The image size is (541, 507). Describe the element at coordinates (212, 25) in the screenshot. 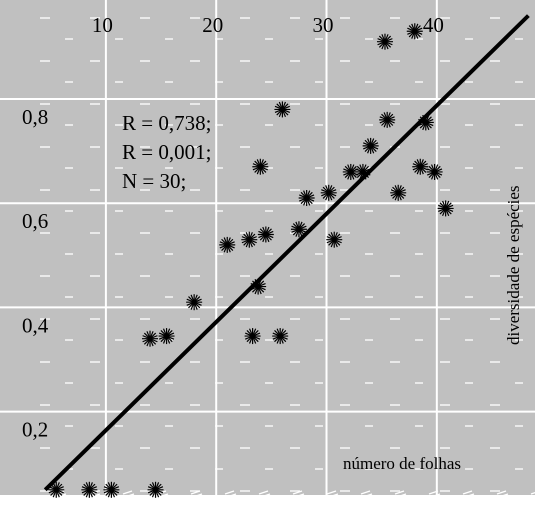

I see `x-tick-label: 20` at that location.